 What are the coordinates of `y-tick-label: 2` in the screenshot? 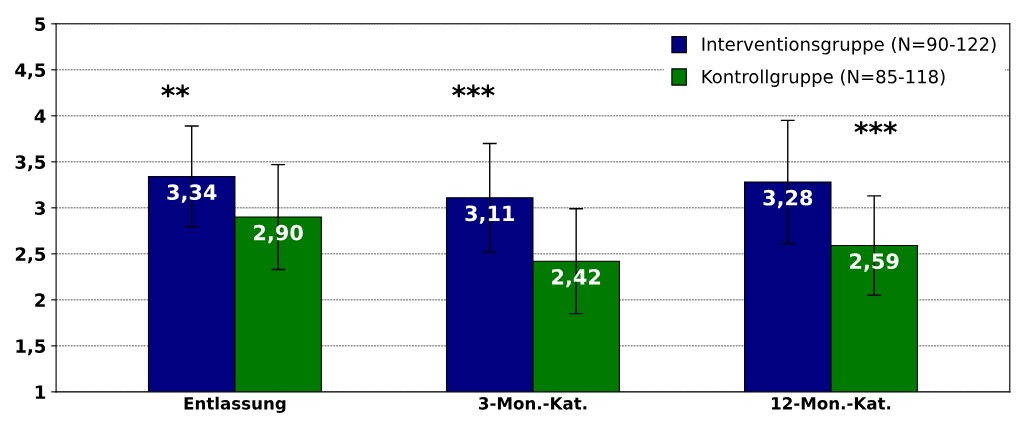 It's located at (40, 300).